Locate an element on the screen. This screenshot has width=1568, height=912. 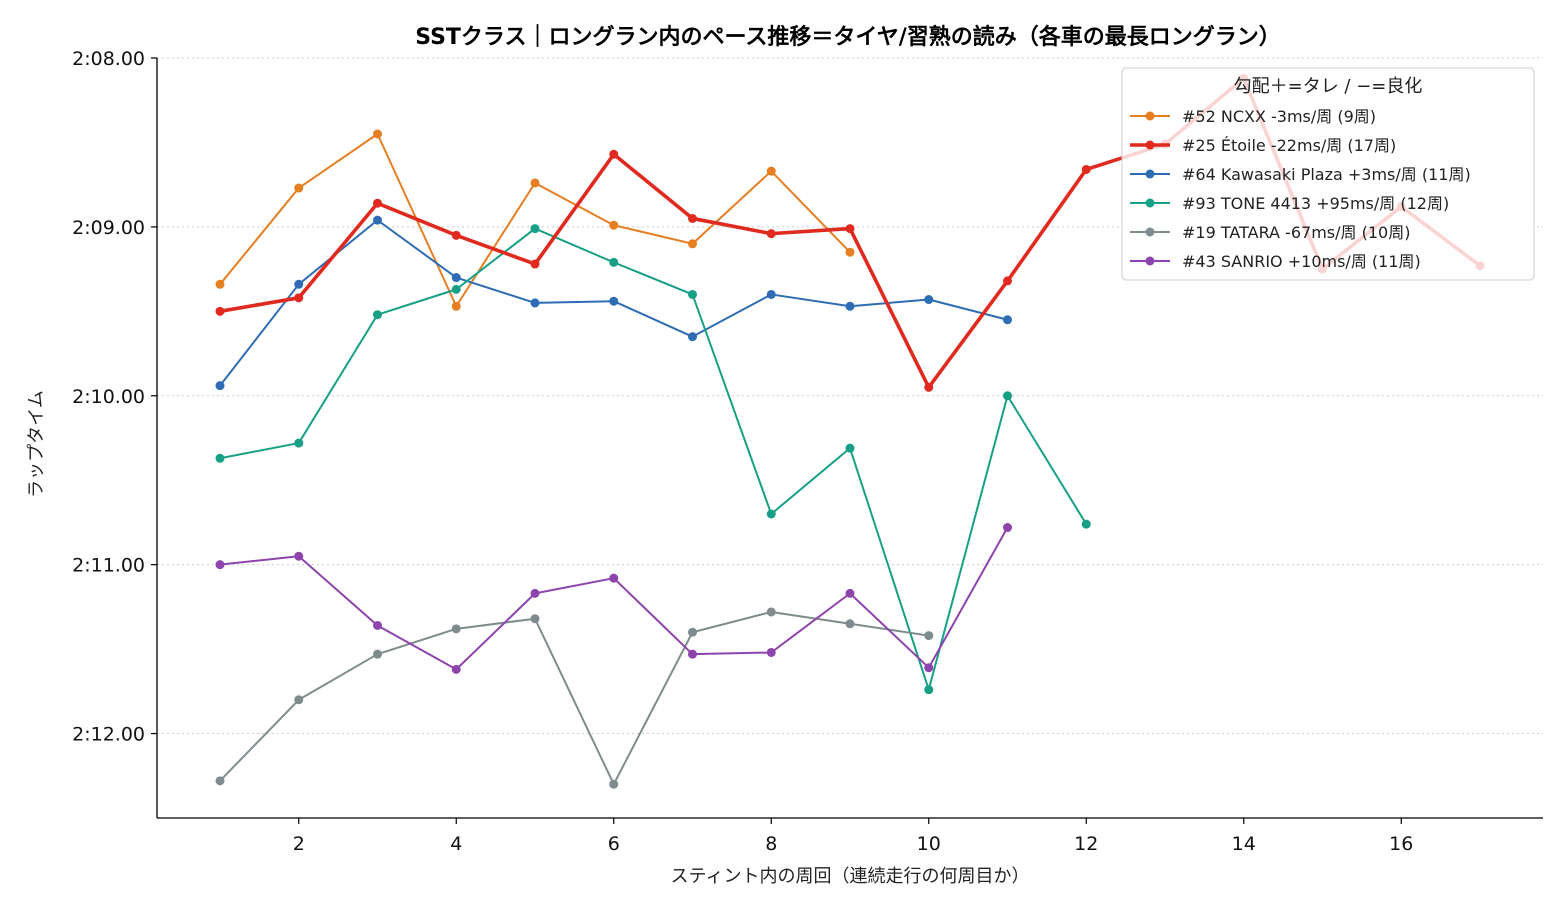
legend-box is located at coordinates (1328, 174).